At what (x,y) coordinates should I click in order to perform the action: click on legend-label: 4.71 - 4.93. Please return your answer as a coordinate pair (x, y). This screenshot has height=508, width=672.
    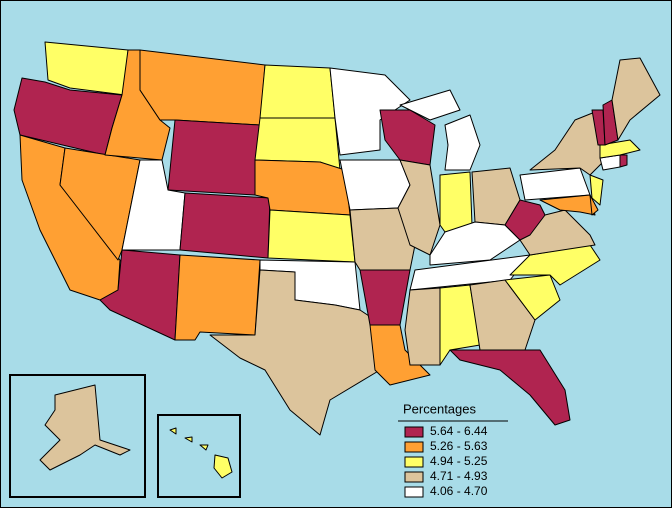
    Looking at the image, I should click on (459, 476).